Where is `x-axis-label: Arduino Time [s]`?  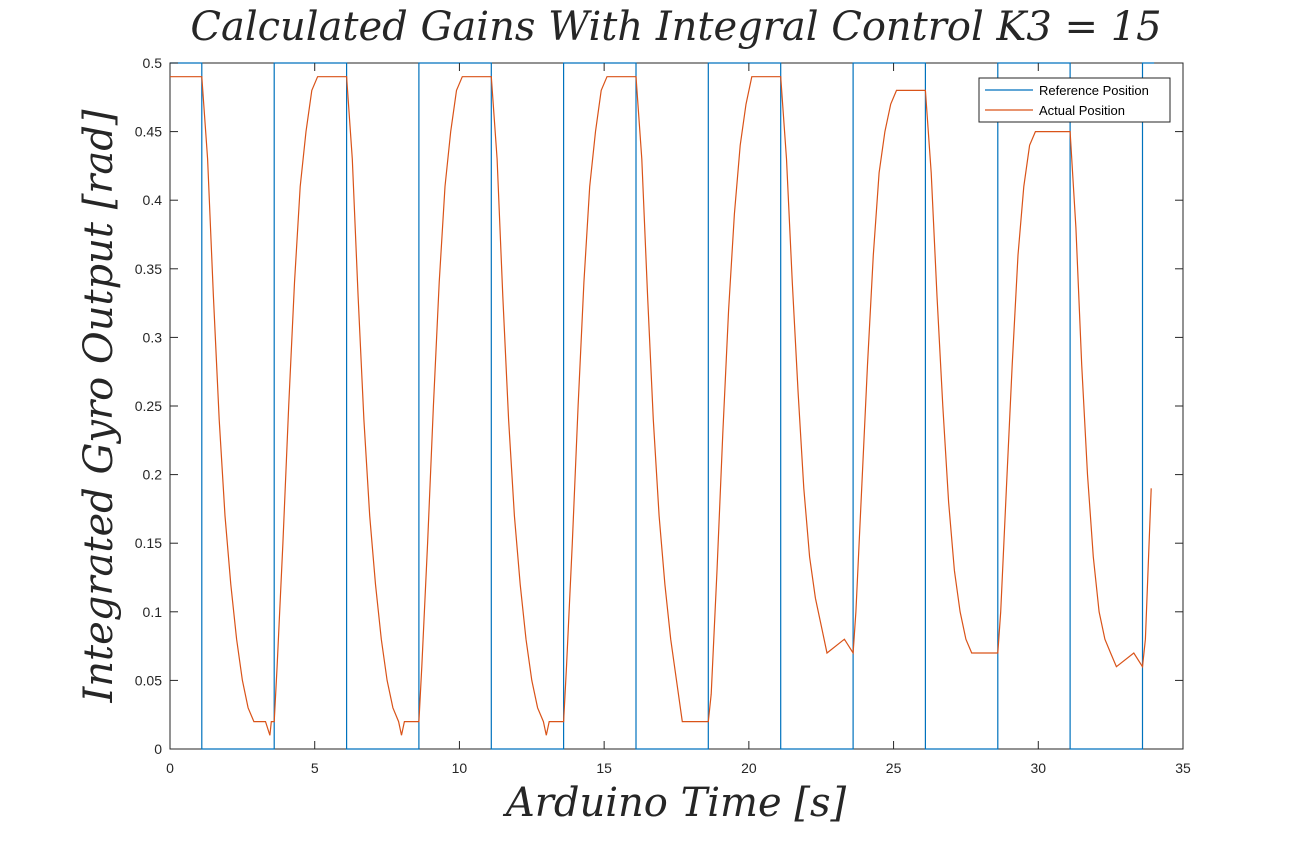 x-axis-label: Arduino Time [s] is located at coordinates (674, 803).